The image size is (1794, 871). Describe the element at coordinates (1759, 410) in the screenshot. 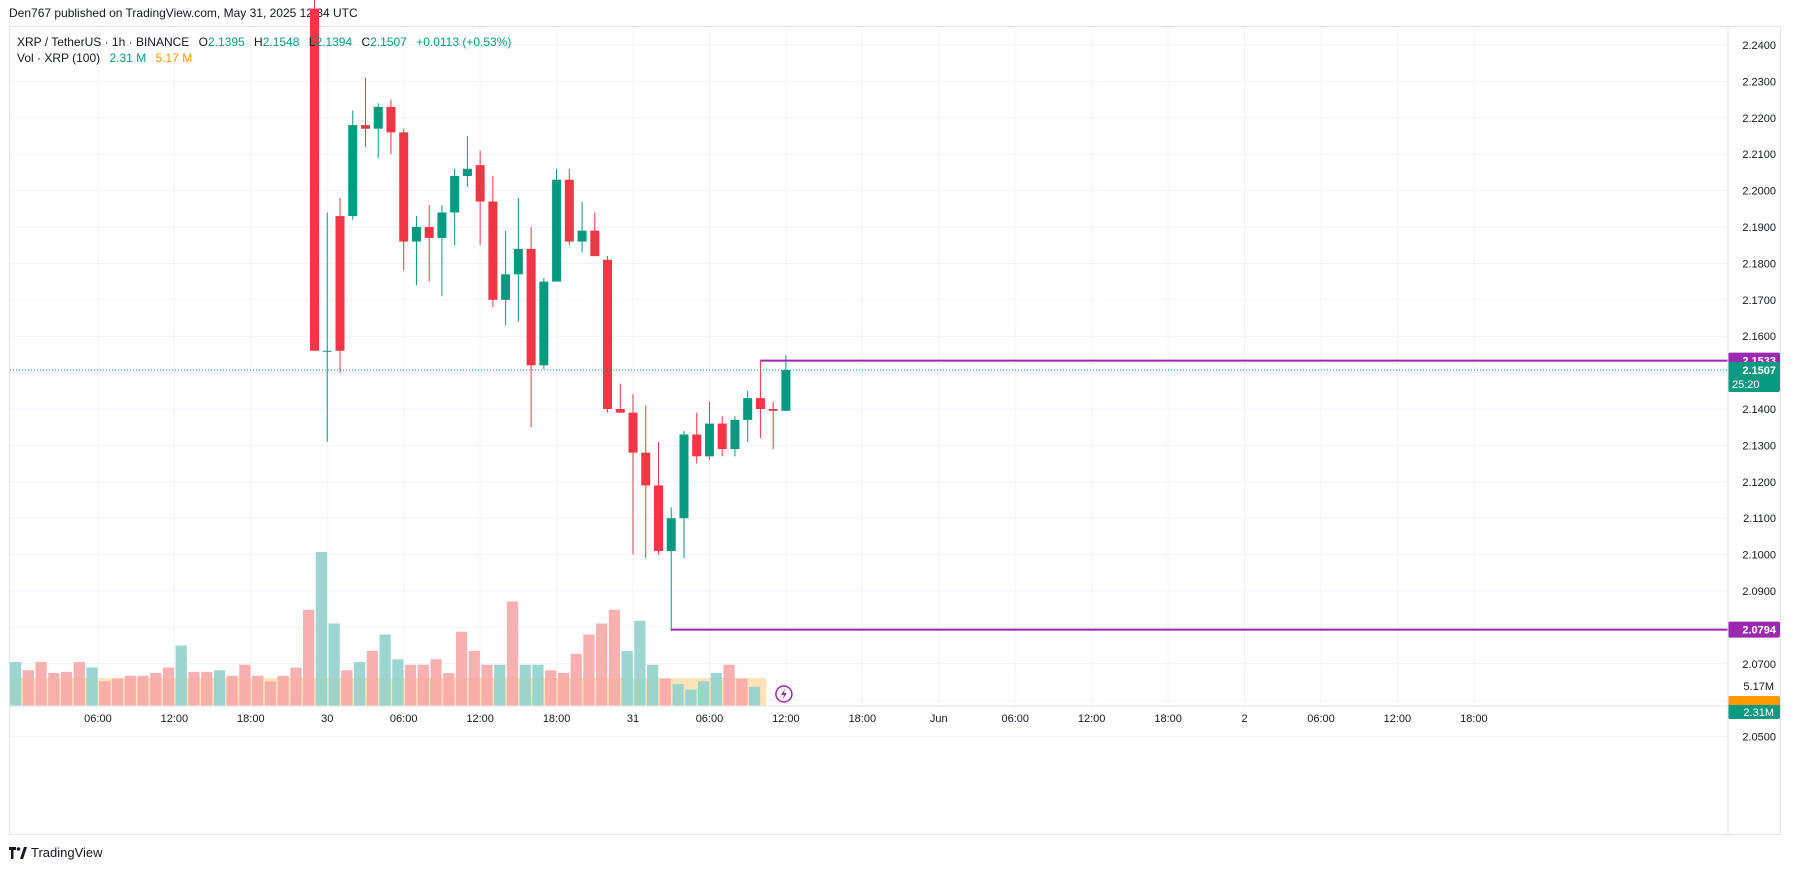

I see `y-tick-label: 2.1400` at that location.